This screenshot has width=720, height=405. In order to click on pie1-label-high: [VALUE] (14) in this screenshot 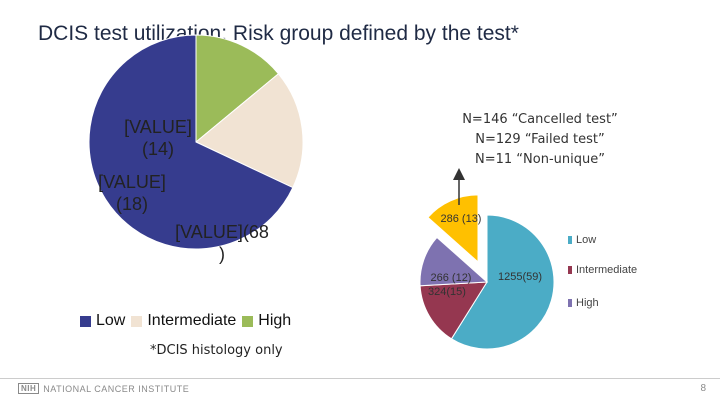, I will do `click(158, 138)`.